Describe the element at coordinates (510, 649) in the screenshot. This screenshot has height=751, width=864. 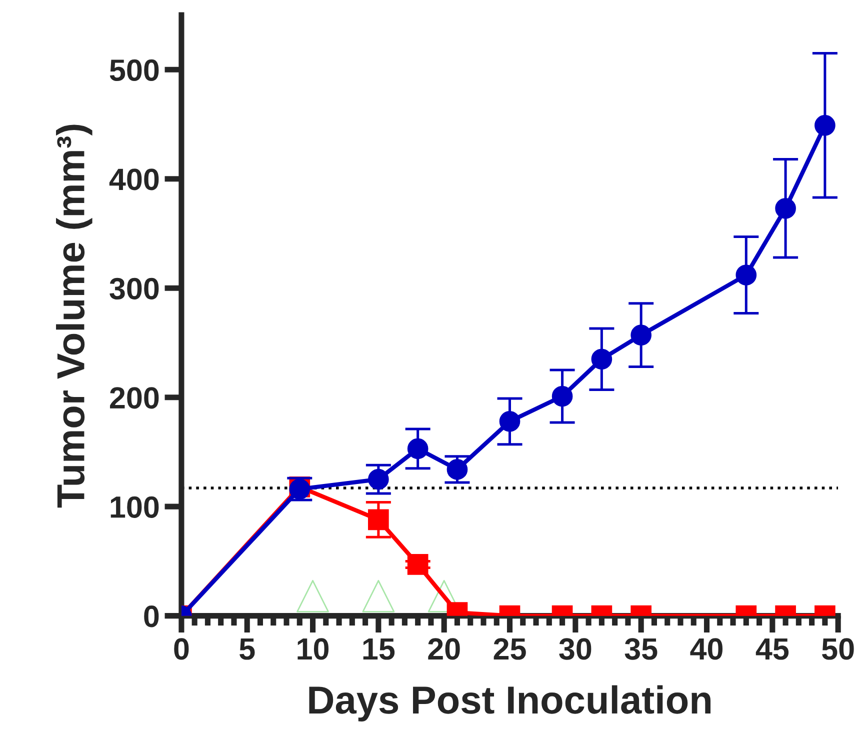
I see `x-tick-label: 25` at that location.